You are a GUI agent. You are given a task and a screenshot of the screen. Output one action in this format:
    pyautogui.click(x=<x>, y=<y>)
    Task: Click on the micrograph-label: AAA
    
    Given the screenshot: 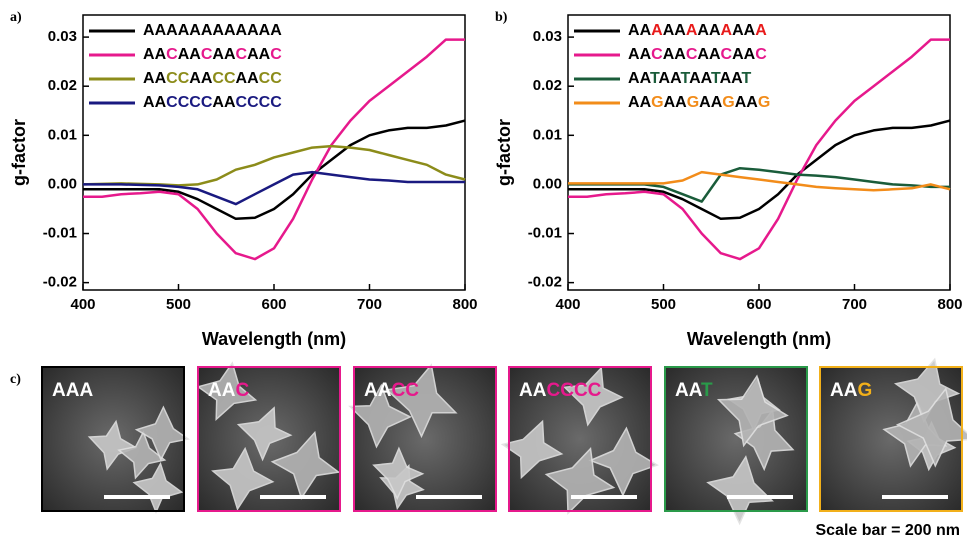 What is the action you would take?
    pyautogui.click(x=72, y=390)
    